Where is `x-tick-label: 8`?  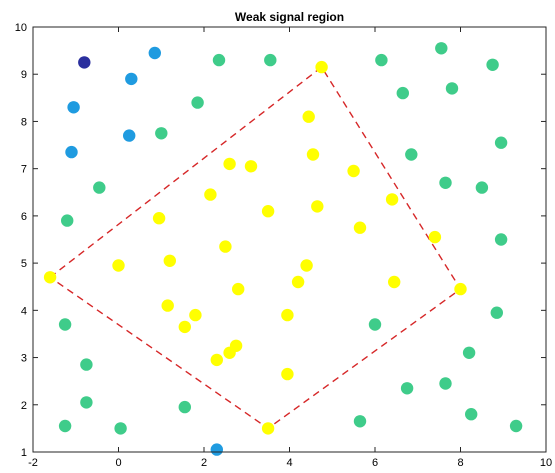
x-tick-label: 8 is located at coordinates (460, 463).